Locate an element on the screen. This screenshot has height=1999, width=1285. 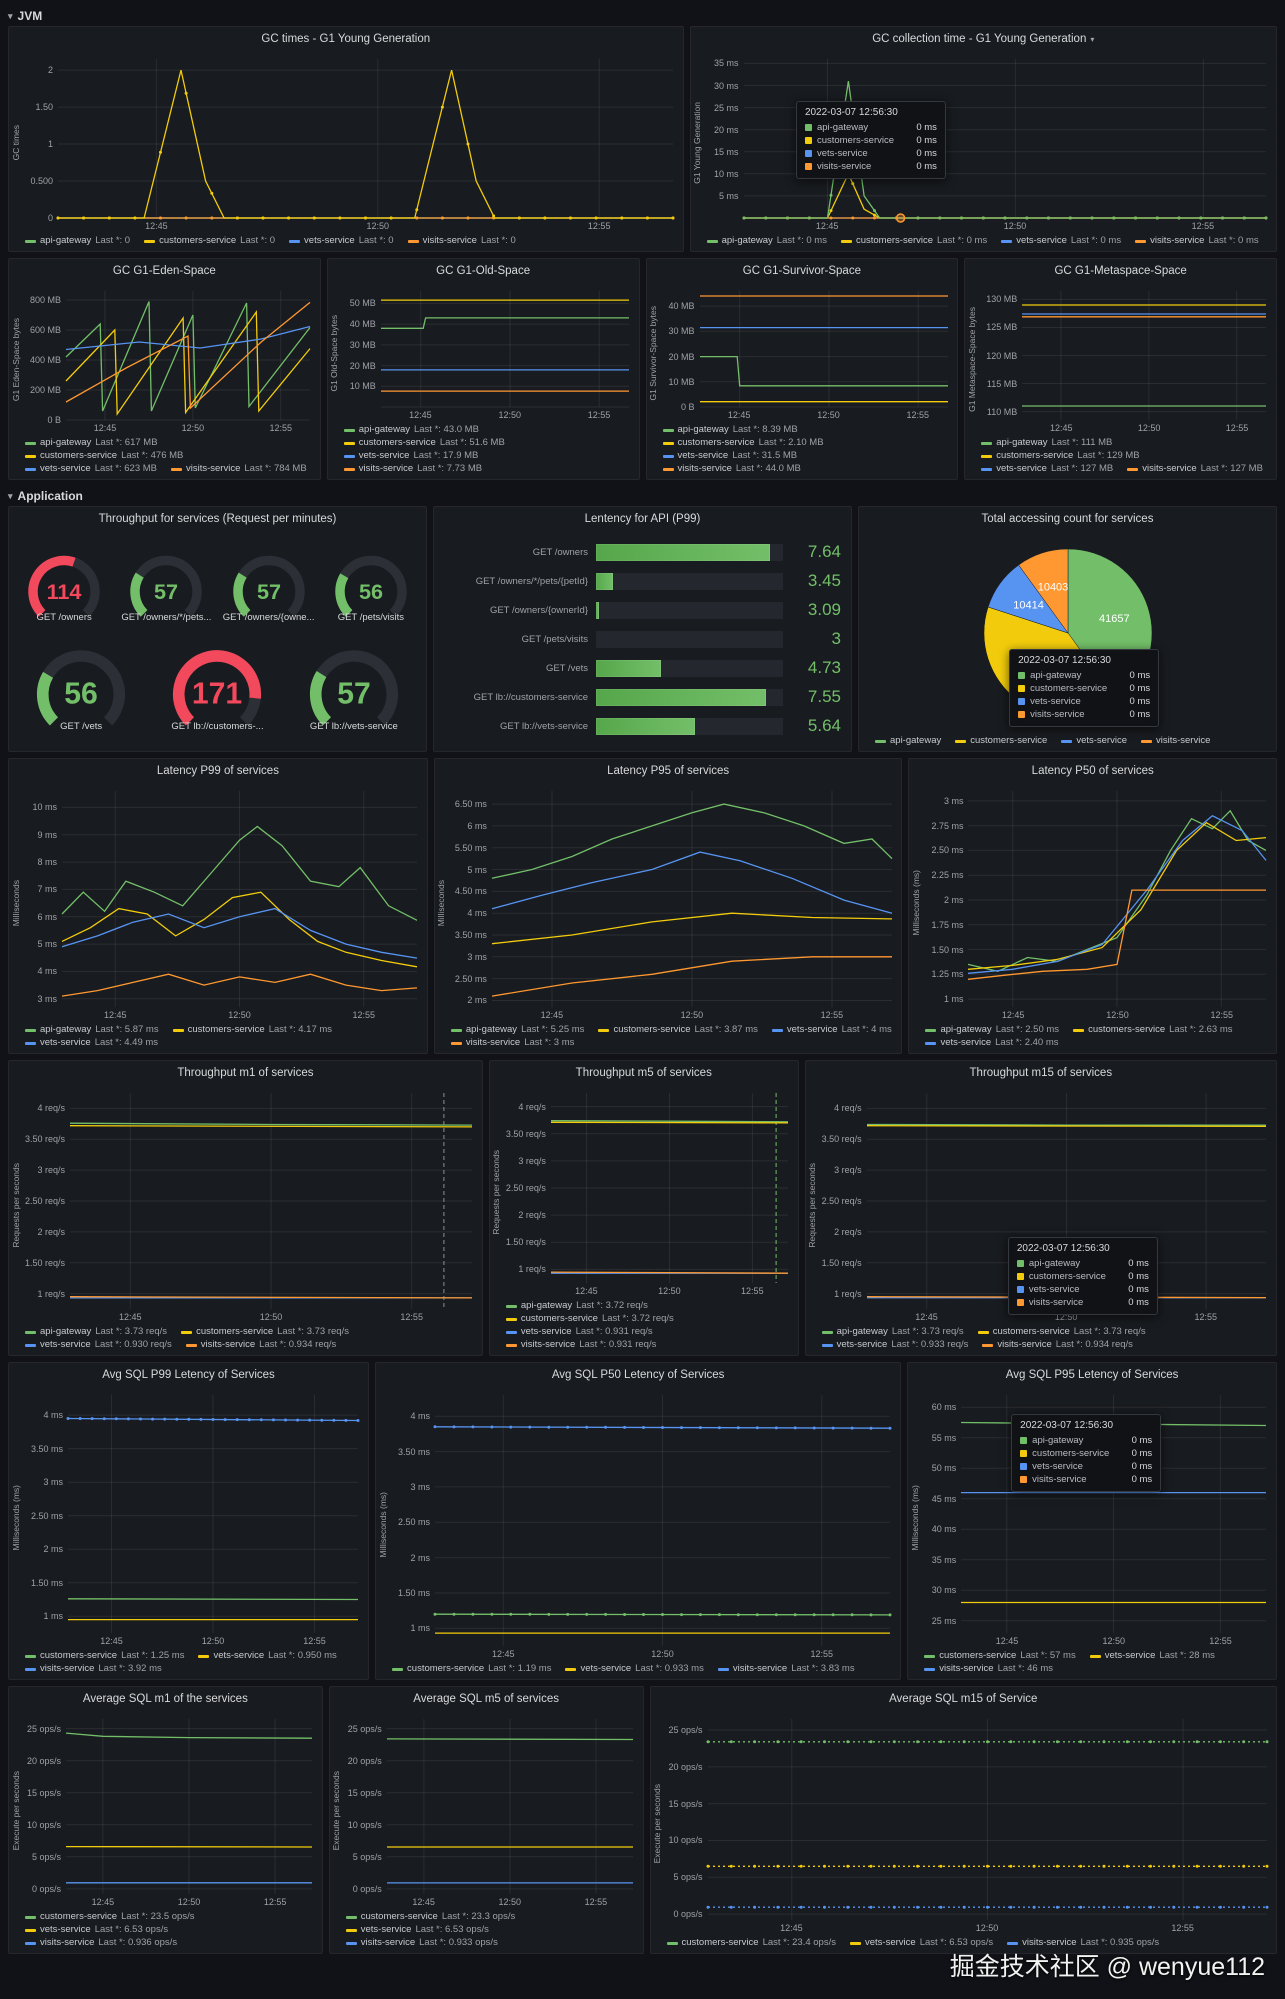
legend-item-visits-service: visits-service Last *: 784 MB is located at coordinates (239, 469).